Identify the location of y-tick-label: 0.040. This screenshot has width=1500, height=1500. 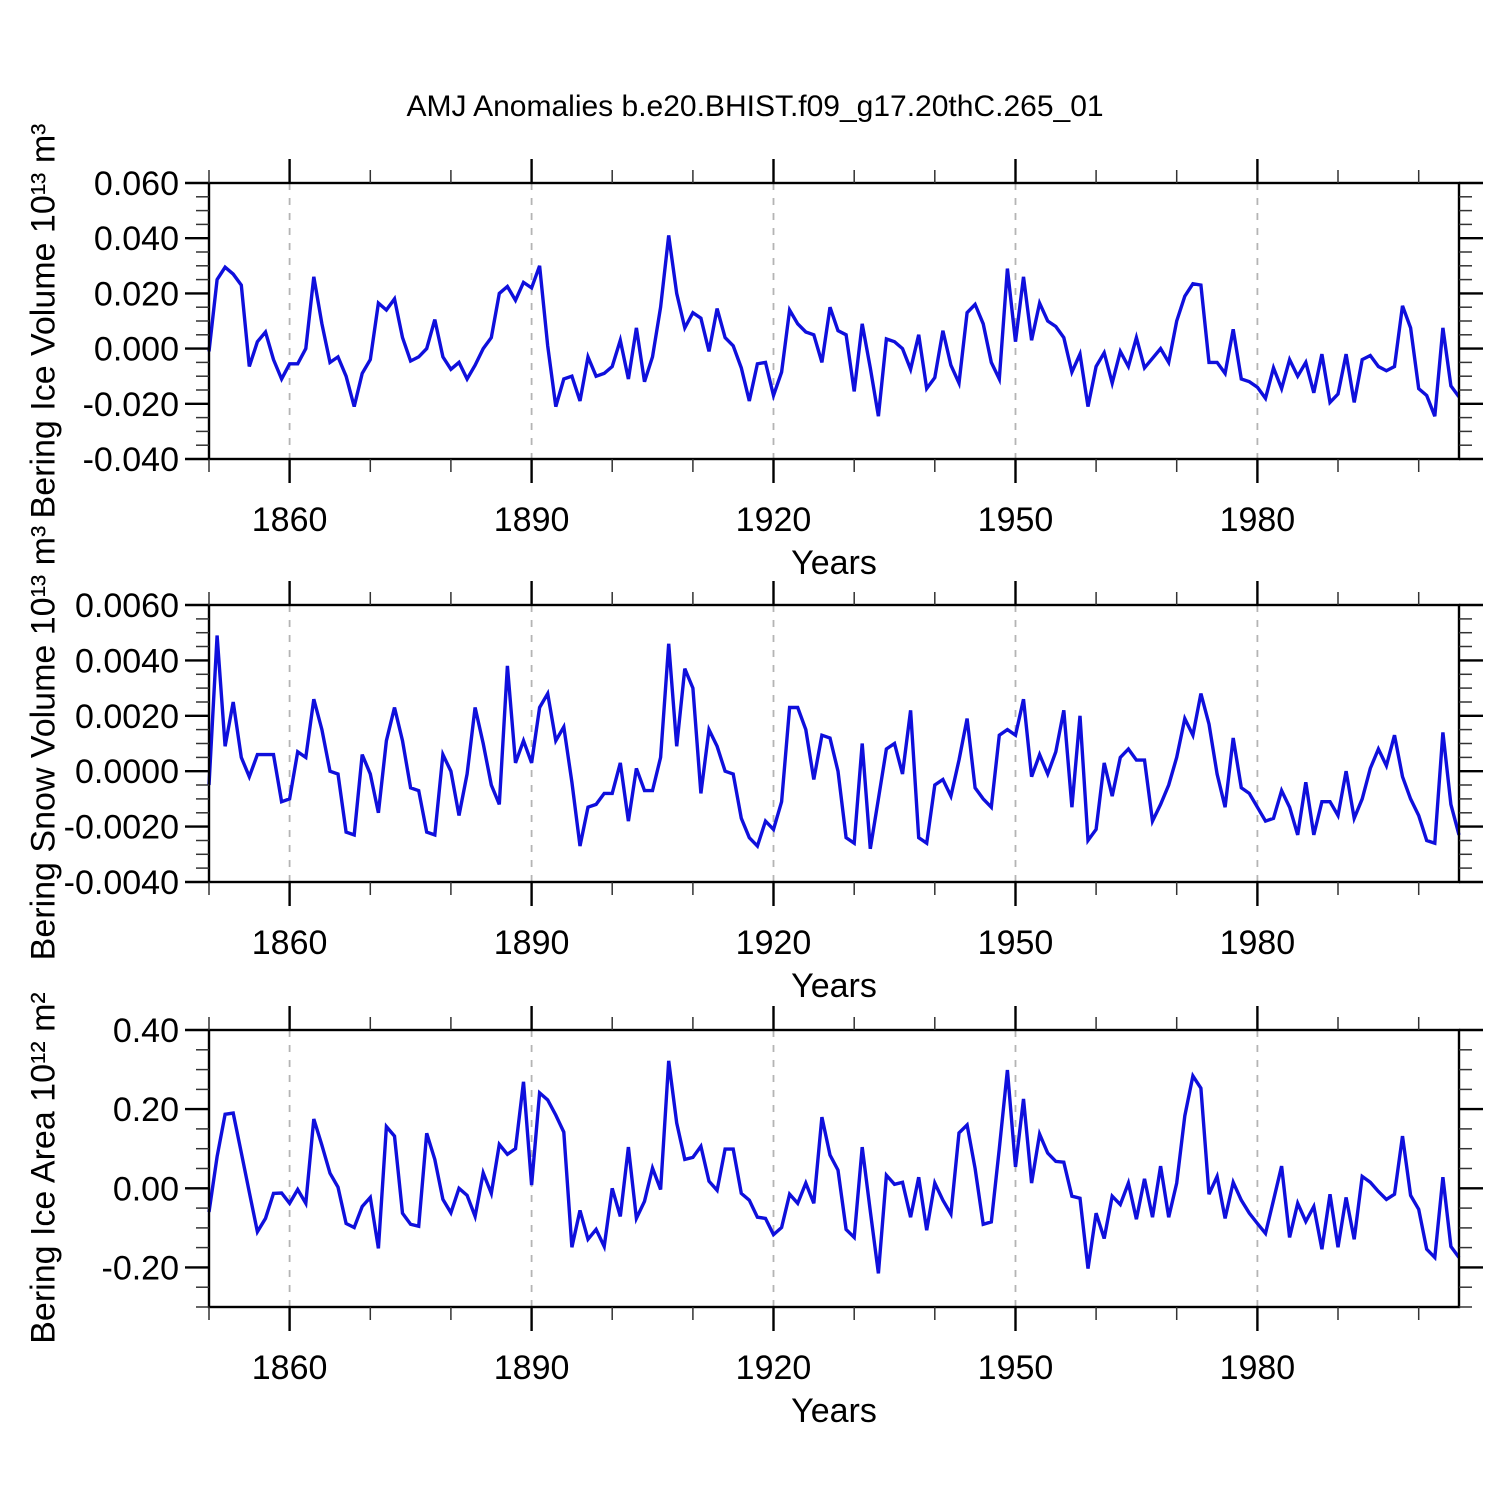
(136, 239).